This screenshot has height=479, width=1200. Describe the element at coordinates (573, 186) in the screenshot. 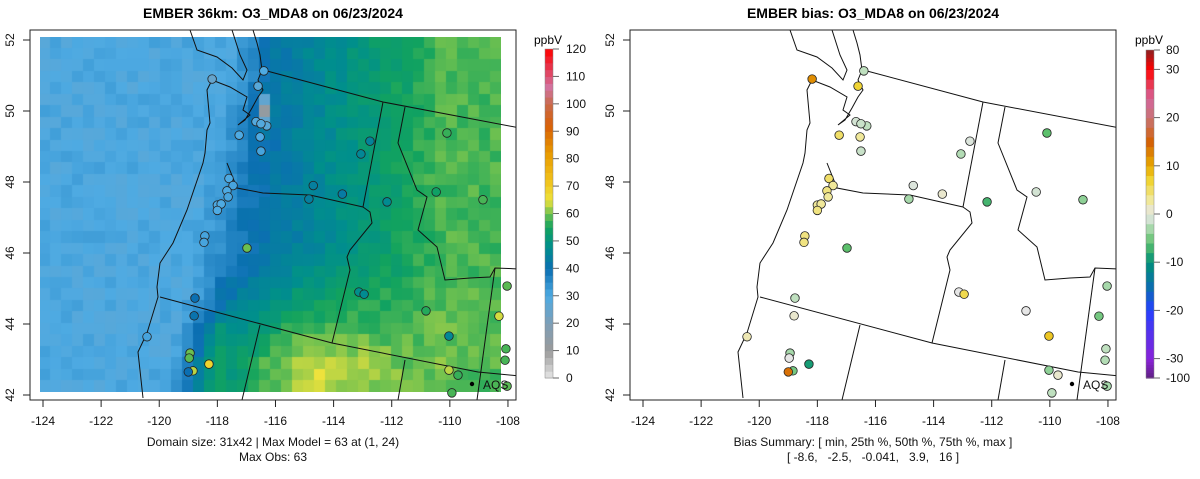

I see `colorbar-tick-label: 70` at that location.